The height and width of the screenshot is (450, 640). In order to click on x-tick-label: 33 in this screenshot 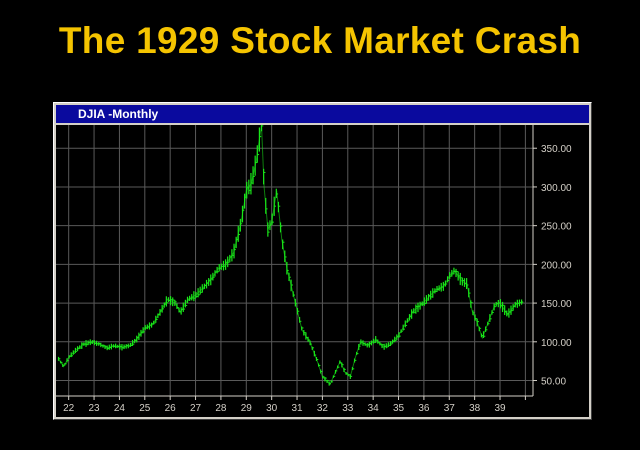, I will do `click(348, 408)`.